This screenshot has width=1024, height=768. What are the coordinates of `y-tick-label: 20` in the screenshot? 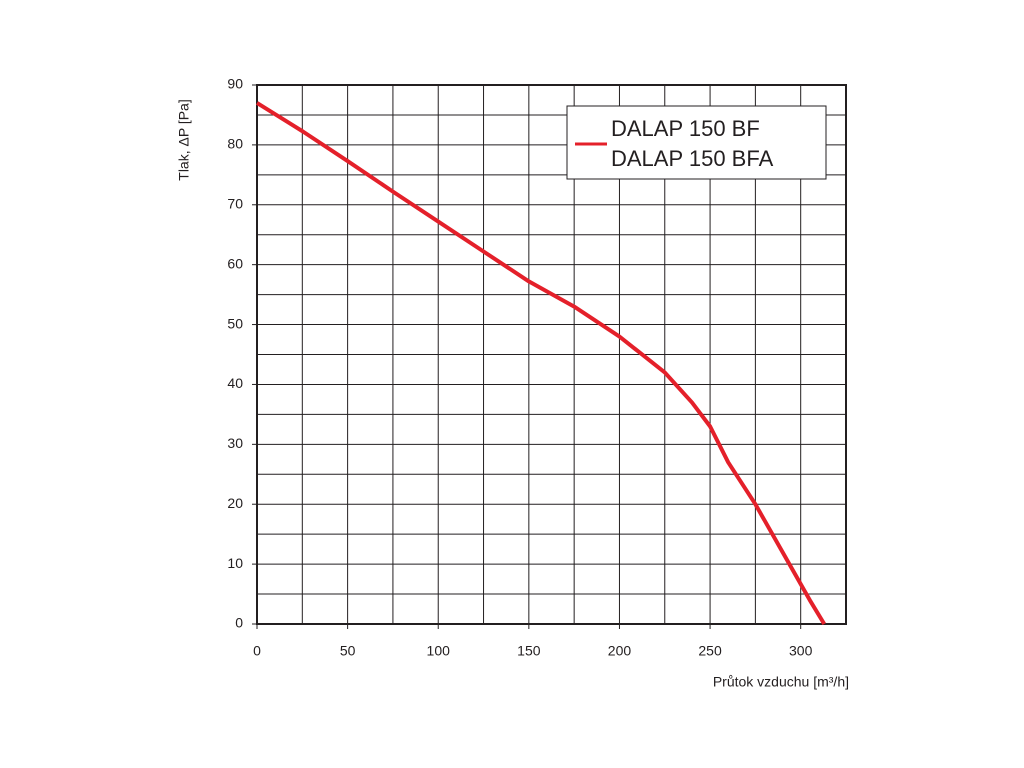 It's located at (235, 503).